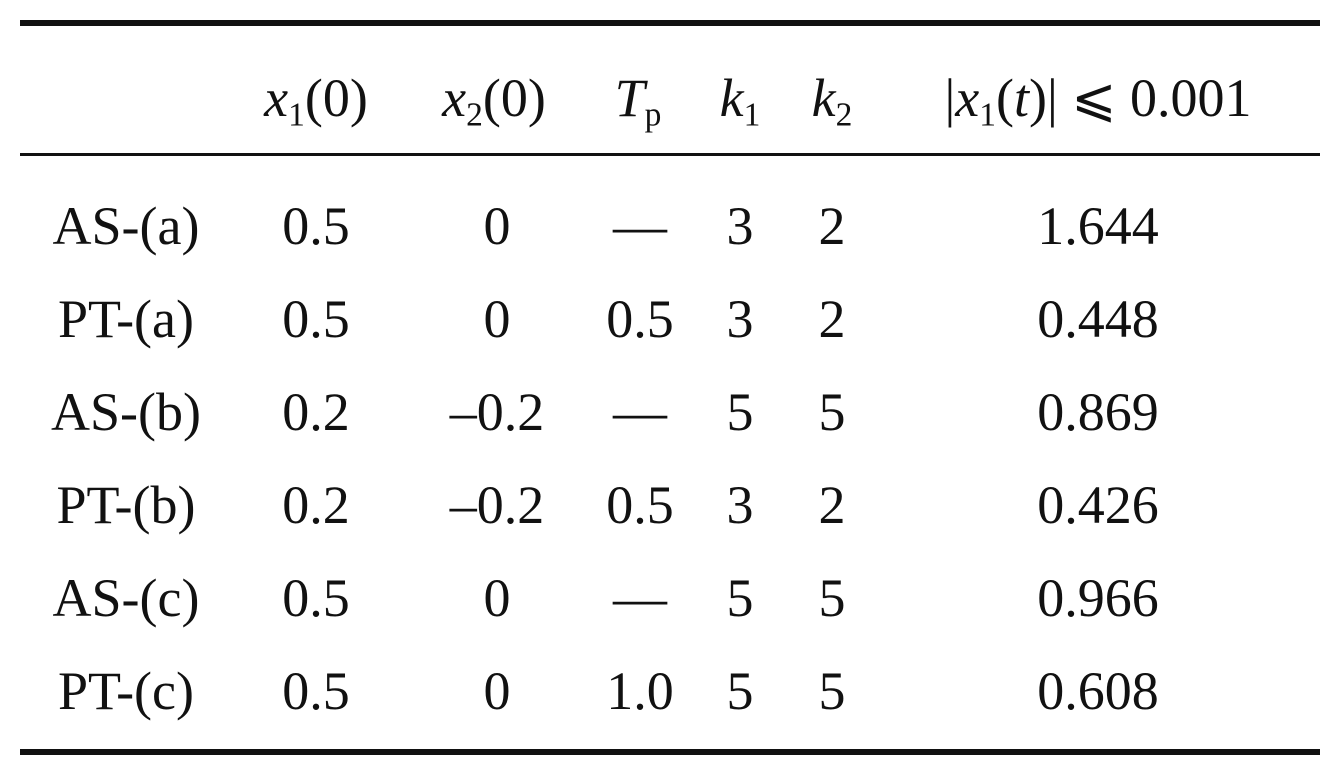  Describe the element at coordinates (640, 691) in the screenshot. I see `cell-tp: 1.0` at that location.